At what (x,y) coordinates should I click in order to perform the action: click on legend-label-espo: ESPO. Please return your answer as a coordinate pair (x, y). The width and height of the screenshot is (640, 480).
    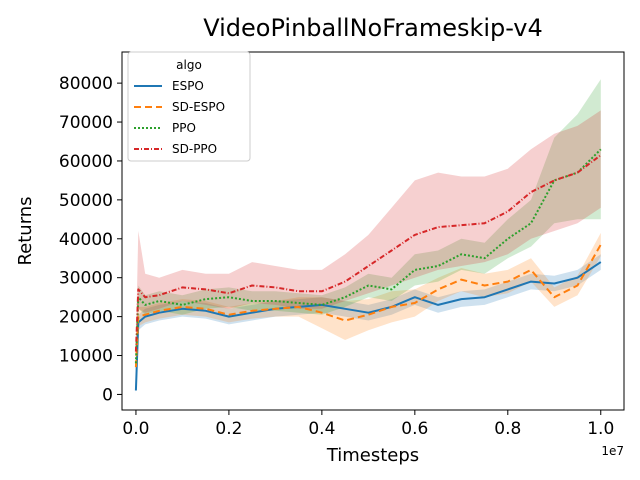
    Looking at the image, I should click on (188, 86).